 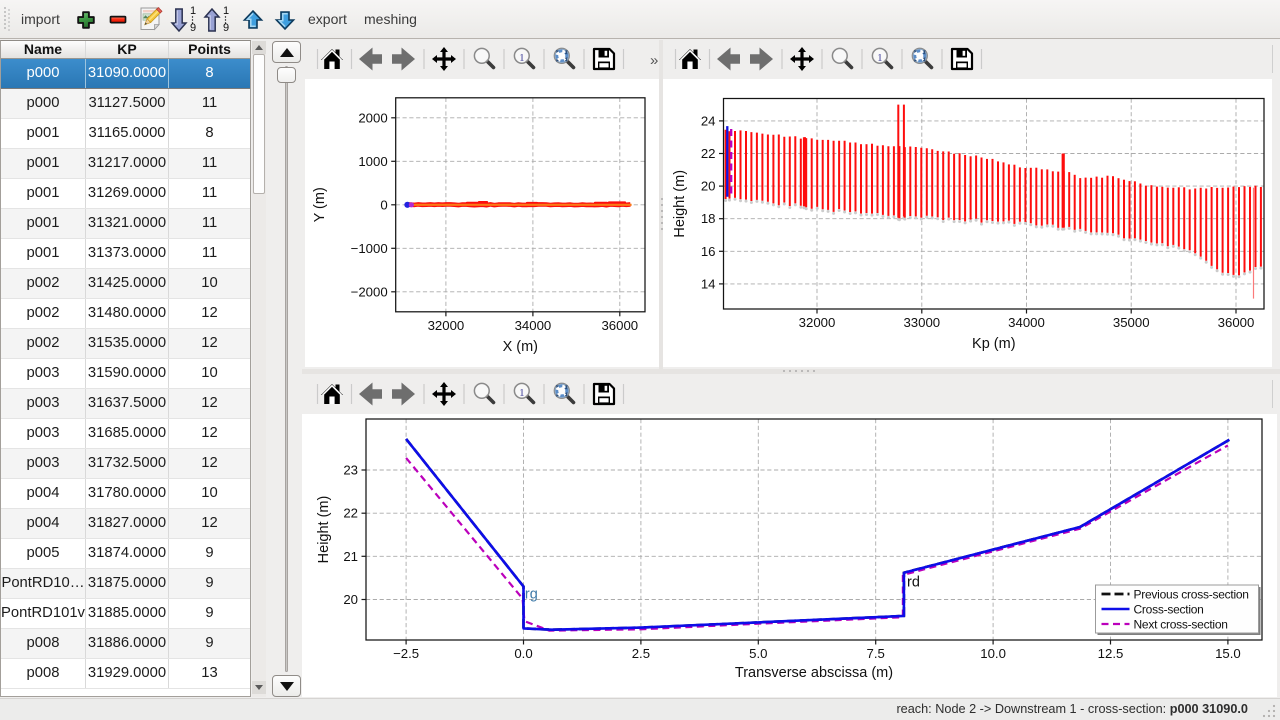 I want to click on svg-text: −2.5, so click(x=406, y=653).